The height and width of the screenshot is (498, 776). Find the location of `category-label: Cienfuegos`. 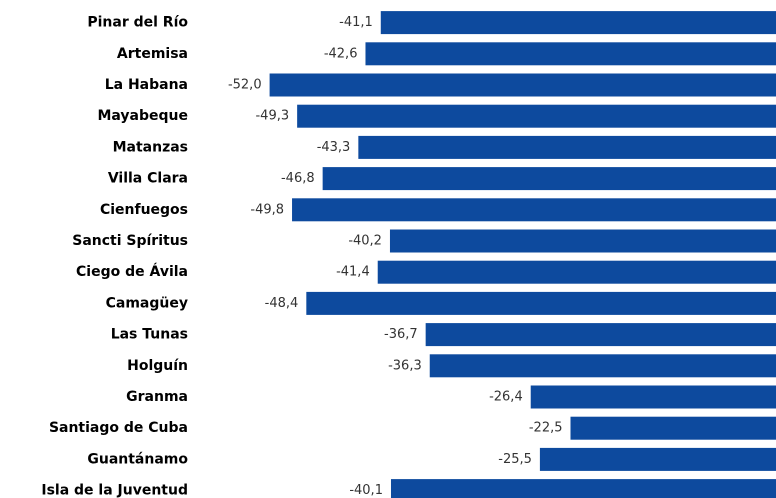

category-label: Cienfuegos is located at coordinates (144, 210).